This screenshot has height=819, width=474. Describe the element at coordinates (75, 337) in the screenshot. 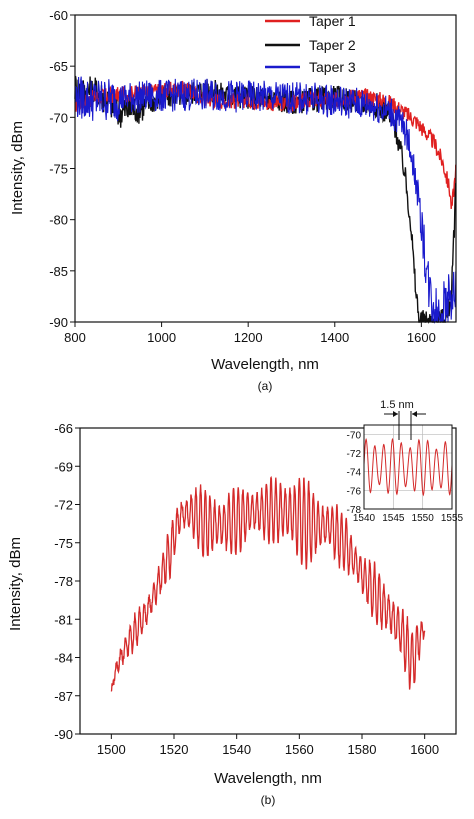

I see `panel-a-x-tick-label: 800` at that location.